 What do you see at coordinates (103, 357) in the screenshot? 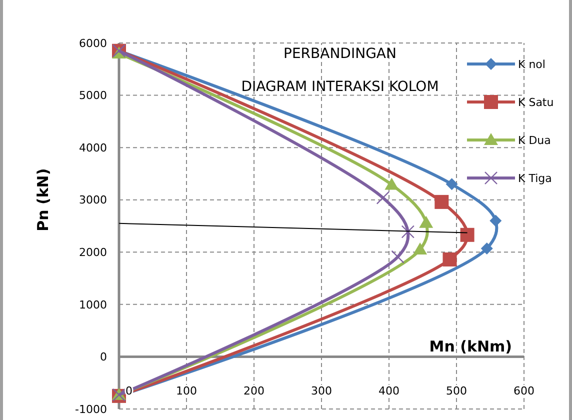
I see `y-tick-label: 0` at bounding box center [103, 357].